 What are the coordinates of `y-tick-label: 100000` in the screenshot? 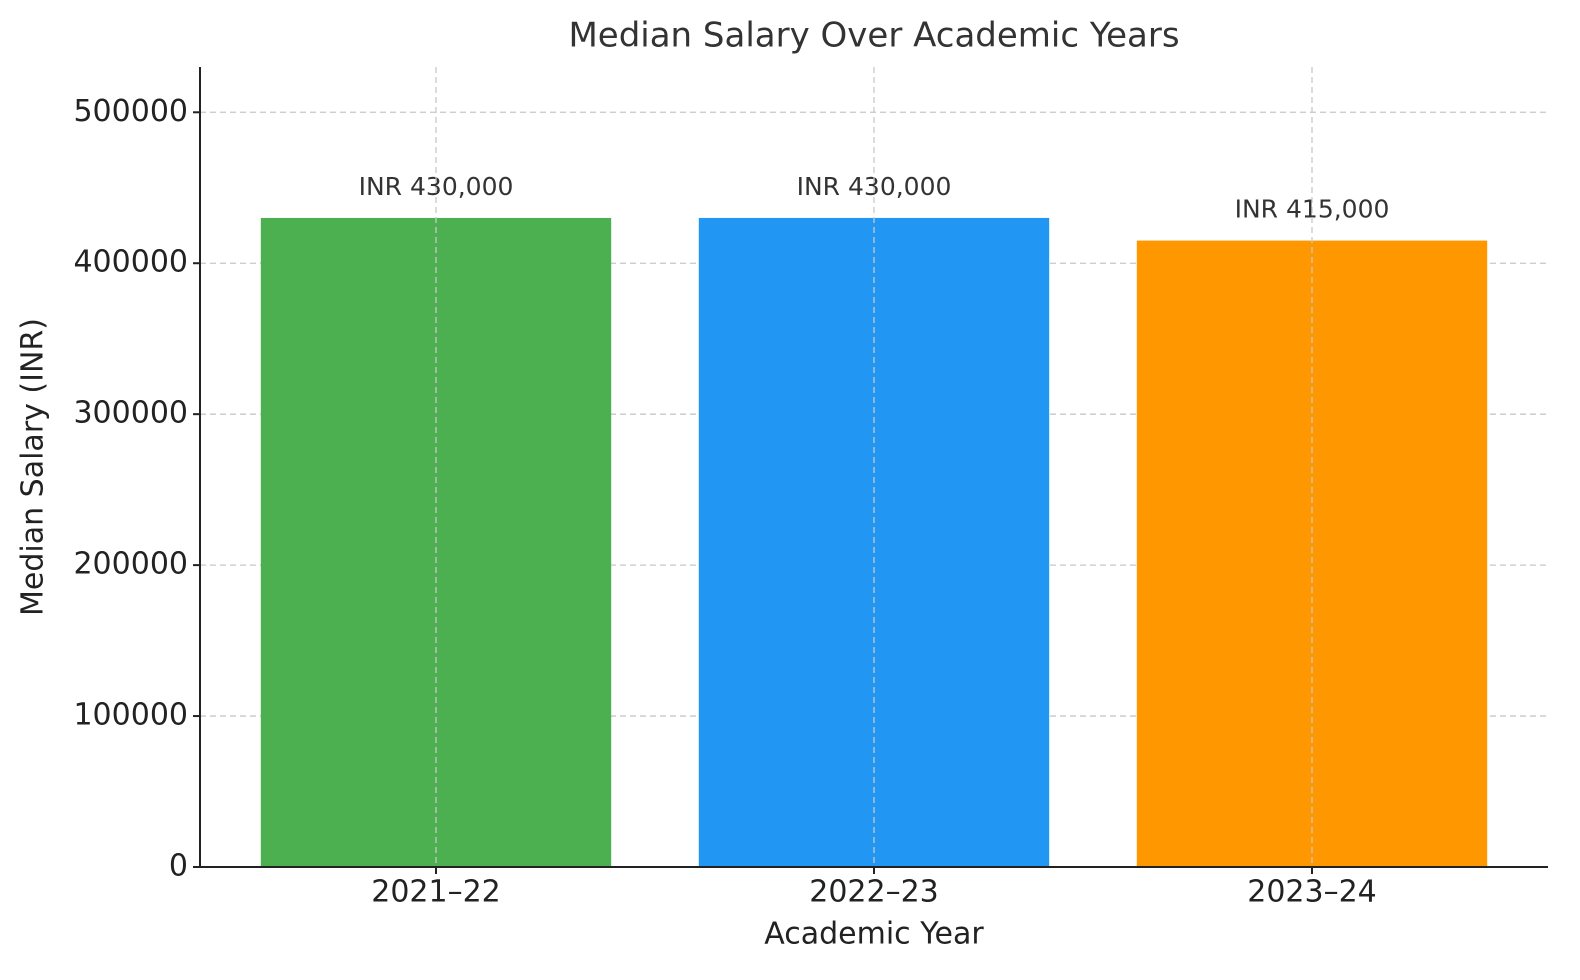 It's located at (130, 715).